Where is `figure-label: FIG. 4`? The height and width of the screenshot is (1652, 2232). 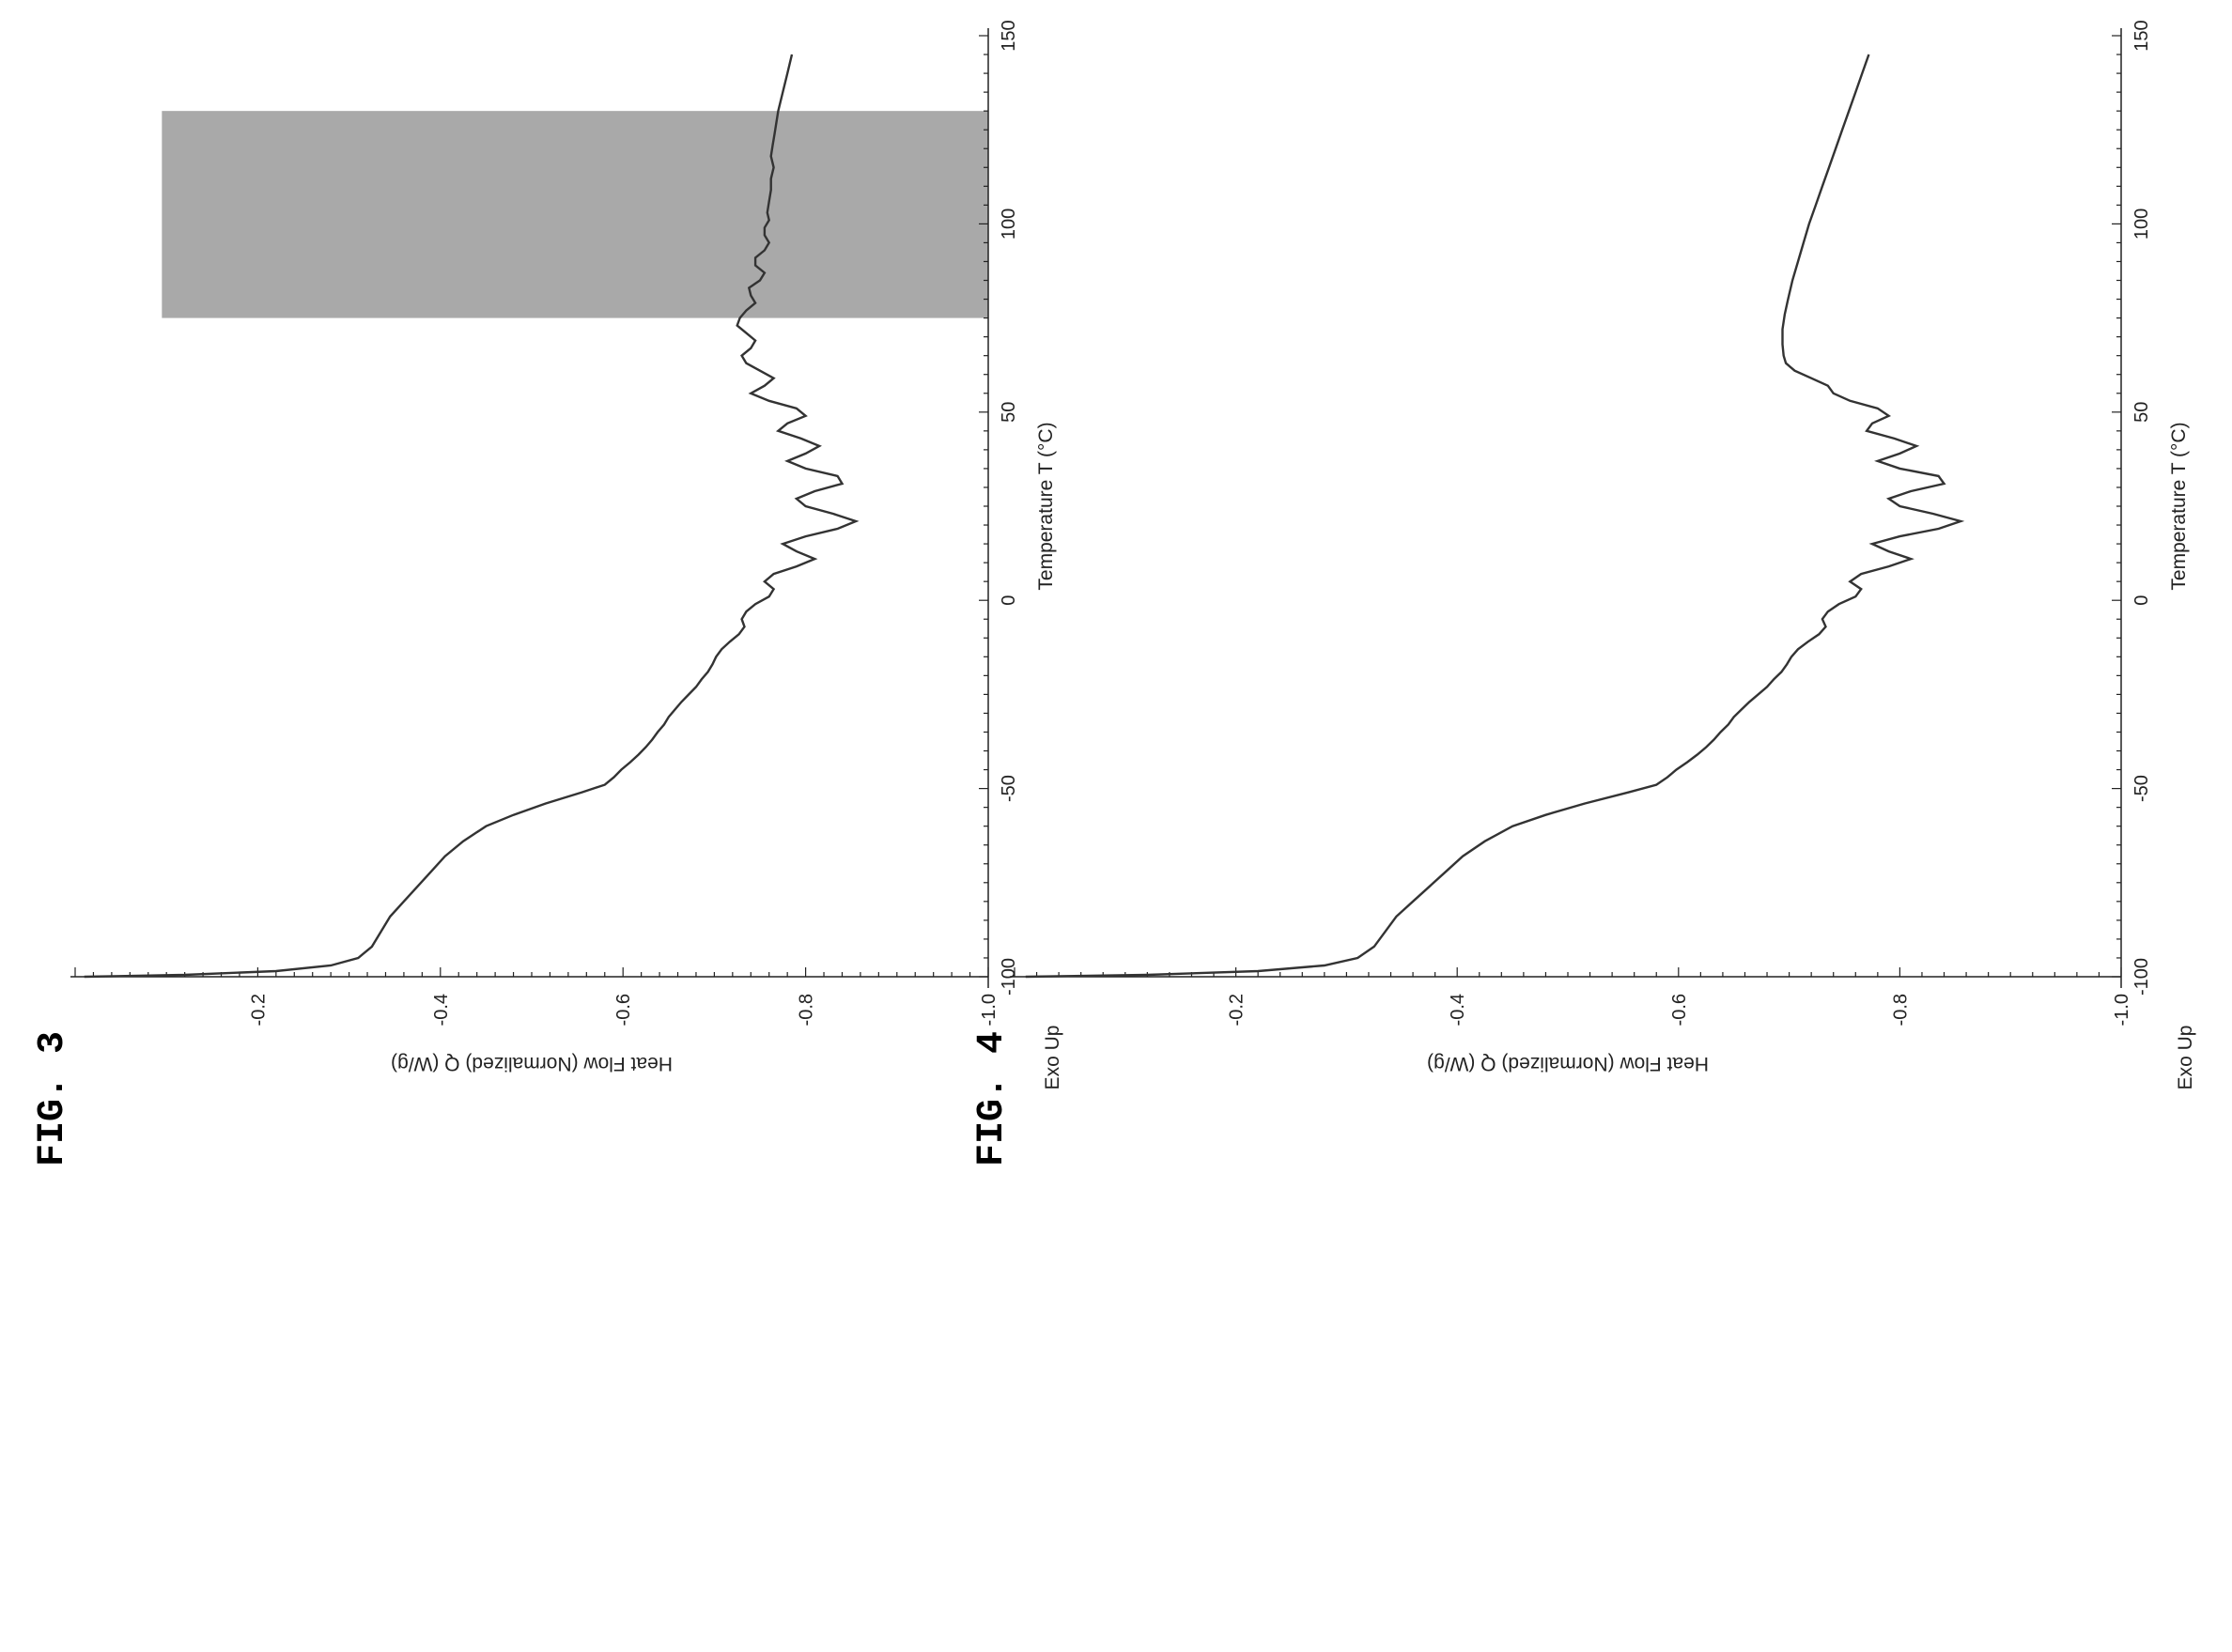
figure-label: FIG. 4 is located at coordinates (992, 1098).